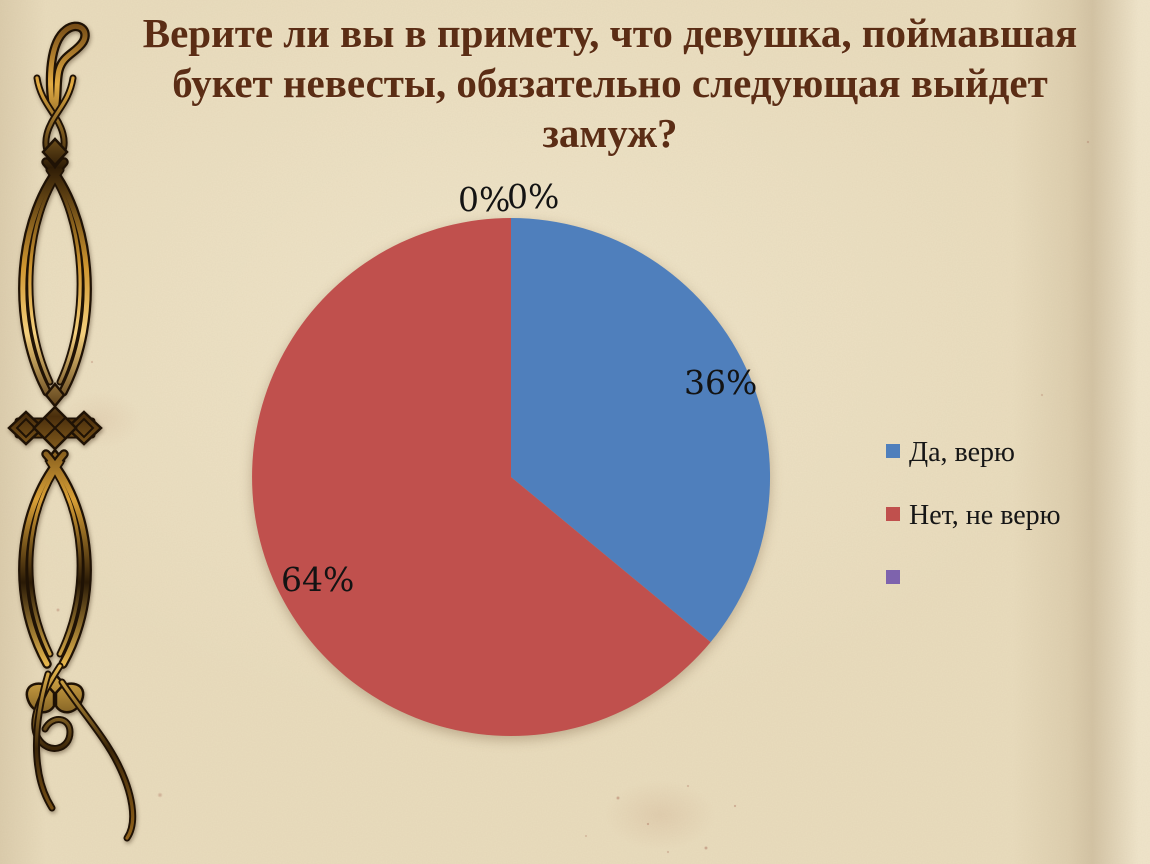 This screenshot has width=1150, height=864. Describe the element at coordinates (533, 196) in the screenshot. I see `data-label-zero-2: 0%` at that location.